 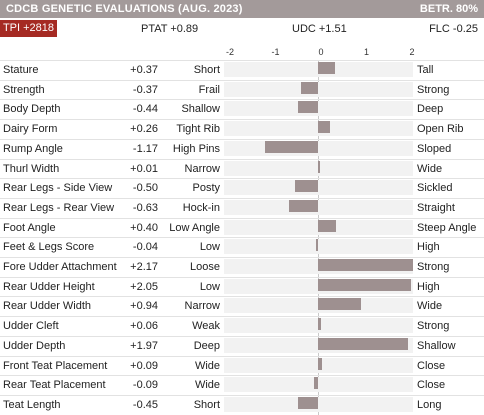 I want to click on header-reliability: BETR. 80%, so click(x=448, y=9).